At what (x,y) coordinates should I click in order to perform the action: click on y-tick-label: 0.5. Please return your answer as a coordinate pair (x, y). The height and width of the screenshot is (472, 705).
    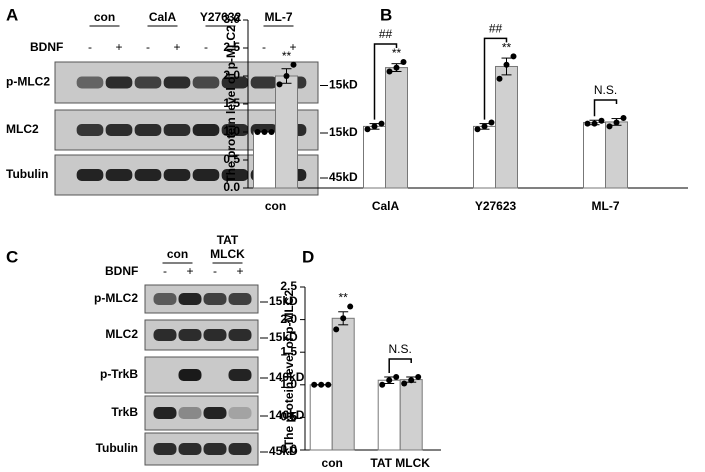
    Looking at the image, I should click on (288, 417).